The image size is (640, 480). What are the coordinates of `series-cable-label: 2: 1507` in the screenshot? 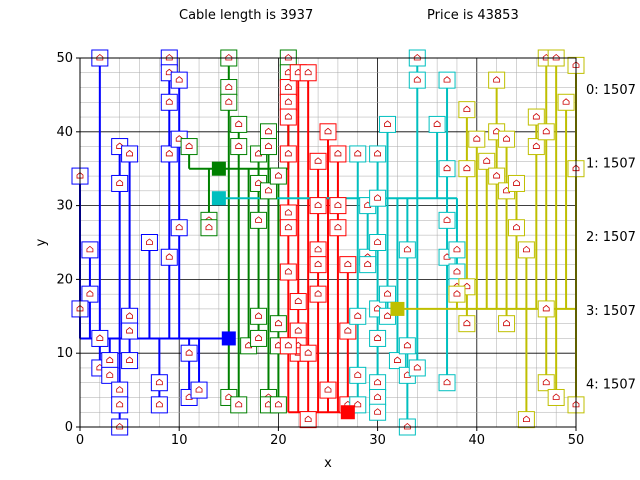 It's located at (611, 237).